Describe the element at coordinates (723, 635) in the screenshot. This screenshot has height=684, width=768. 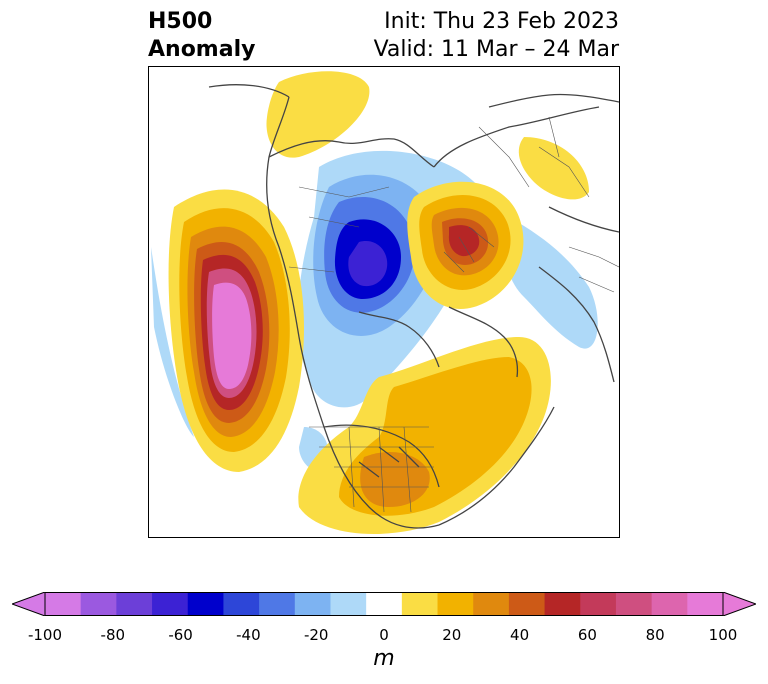
I see `colorbar-tick-label: 100` at that location.